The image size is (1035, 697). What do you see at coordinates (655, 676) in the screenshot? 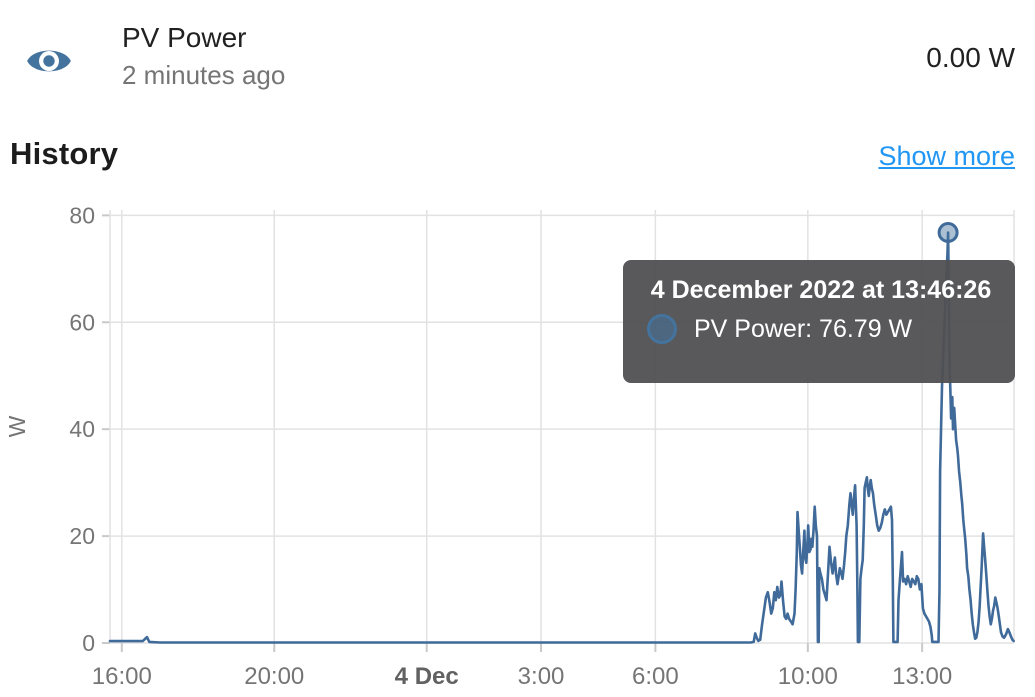
I see `x-tick-label: 6:00` at bounding box center [655, 676].